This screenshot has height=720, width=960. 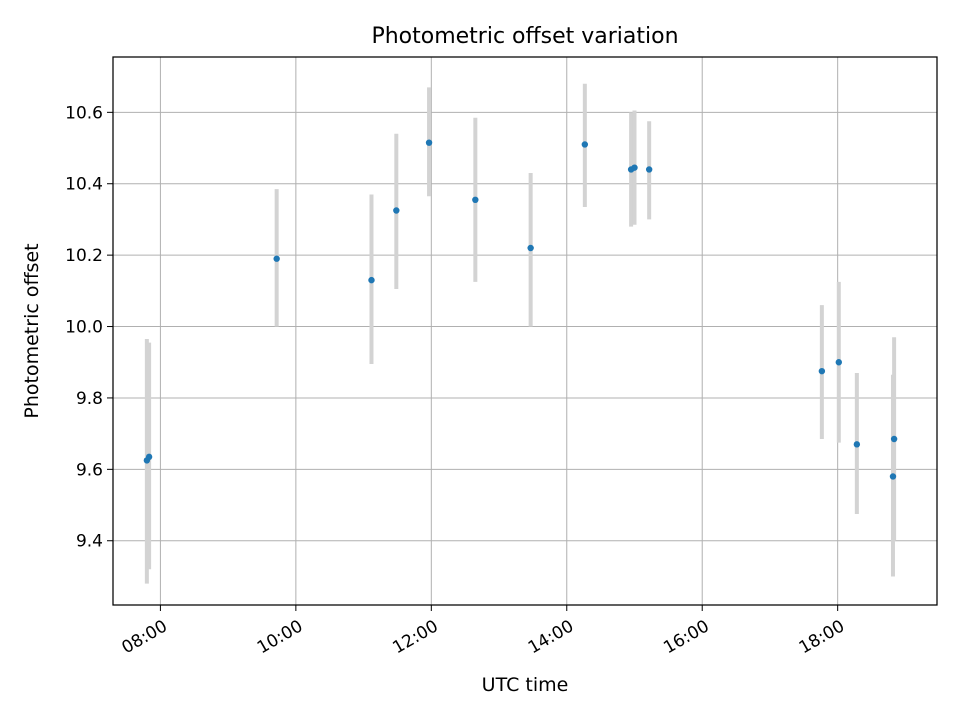 What do you see at coordinates (89, 470) in the screenshot?
I see `y-tick-label: 9.6` at bounding box center [89, 470].